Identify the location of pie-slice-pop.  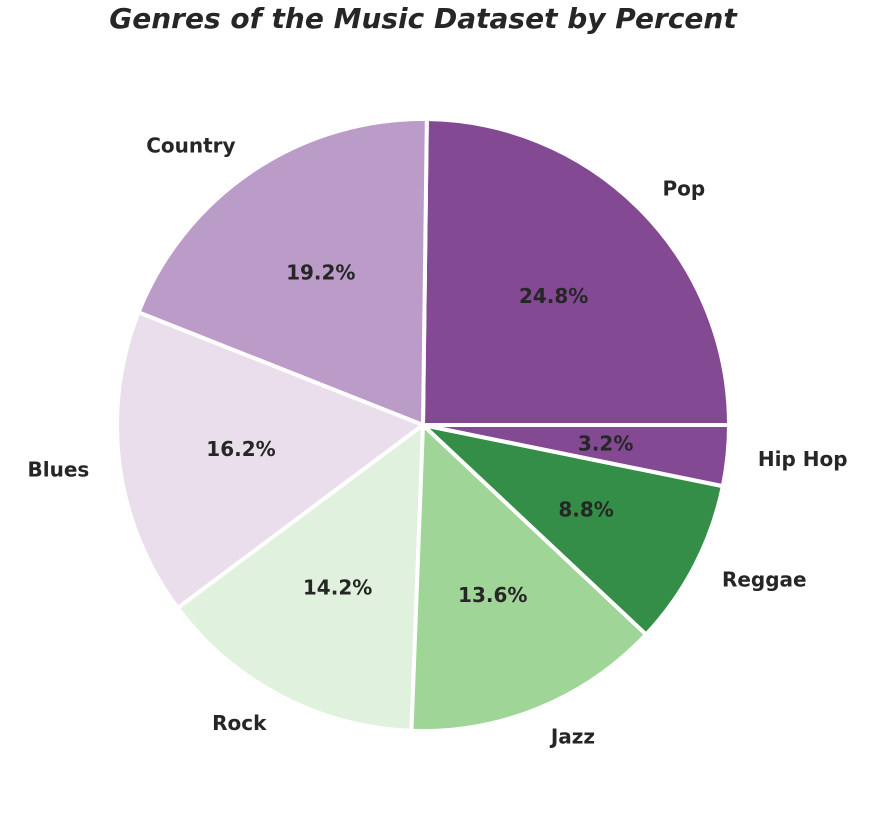
(576, 272).